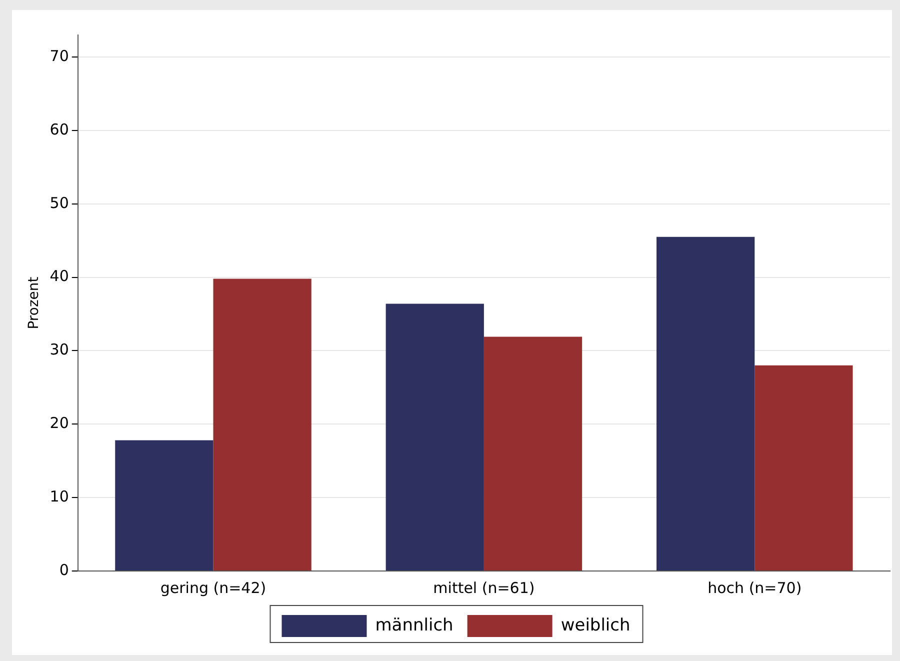  What do you see at coordinates (59, 203) in the screenshot?
I see `y-tick-label: 50` at bounding box center [59, 203].